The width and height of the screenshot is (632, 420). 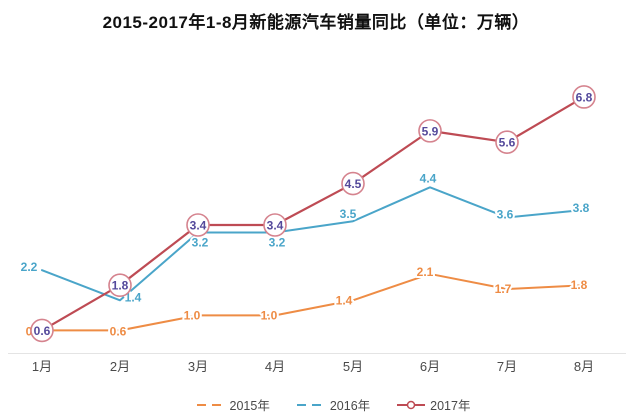 I want to click on data-label-2015: 1.4, so click(x=344, y=300).